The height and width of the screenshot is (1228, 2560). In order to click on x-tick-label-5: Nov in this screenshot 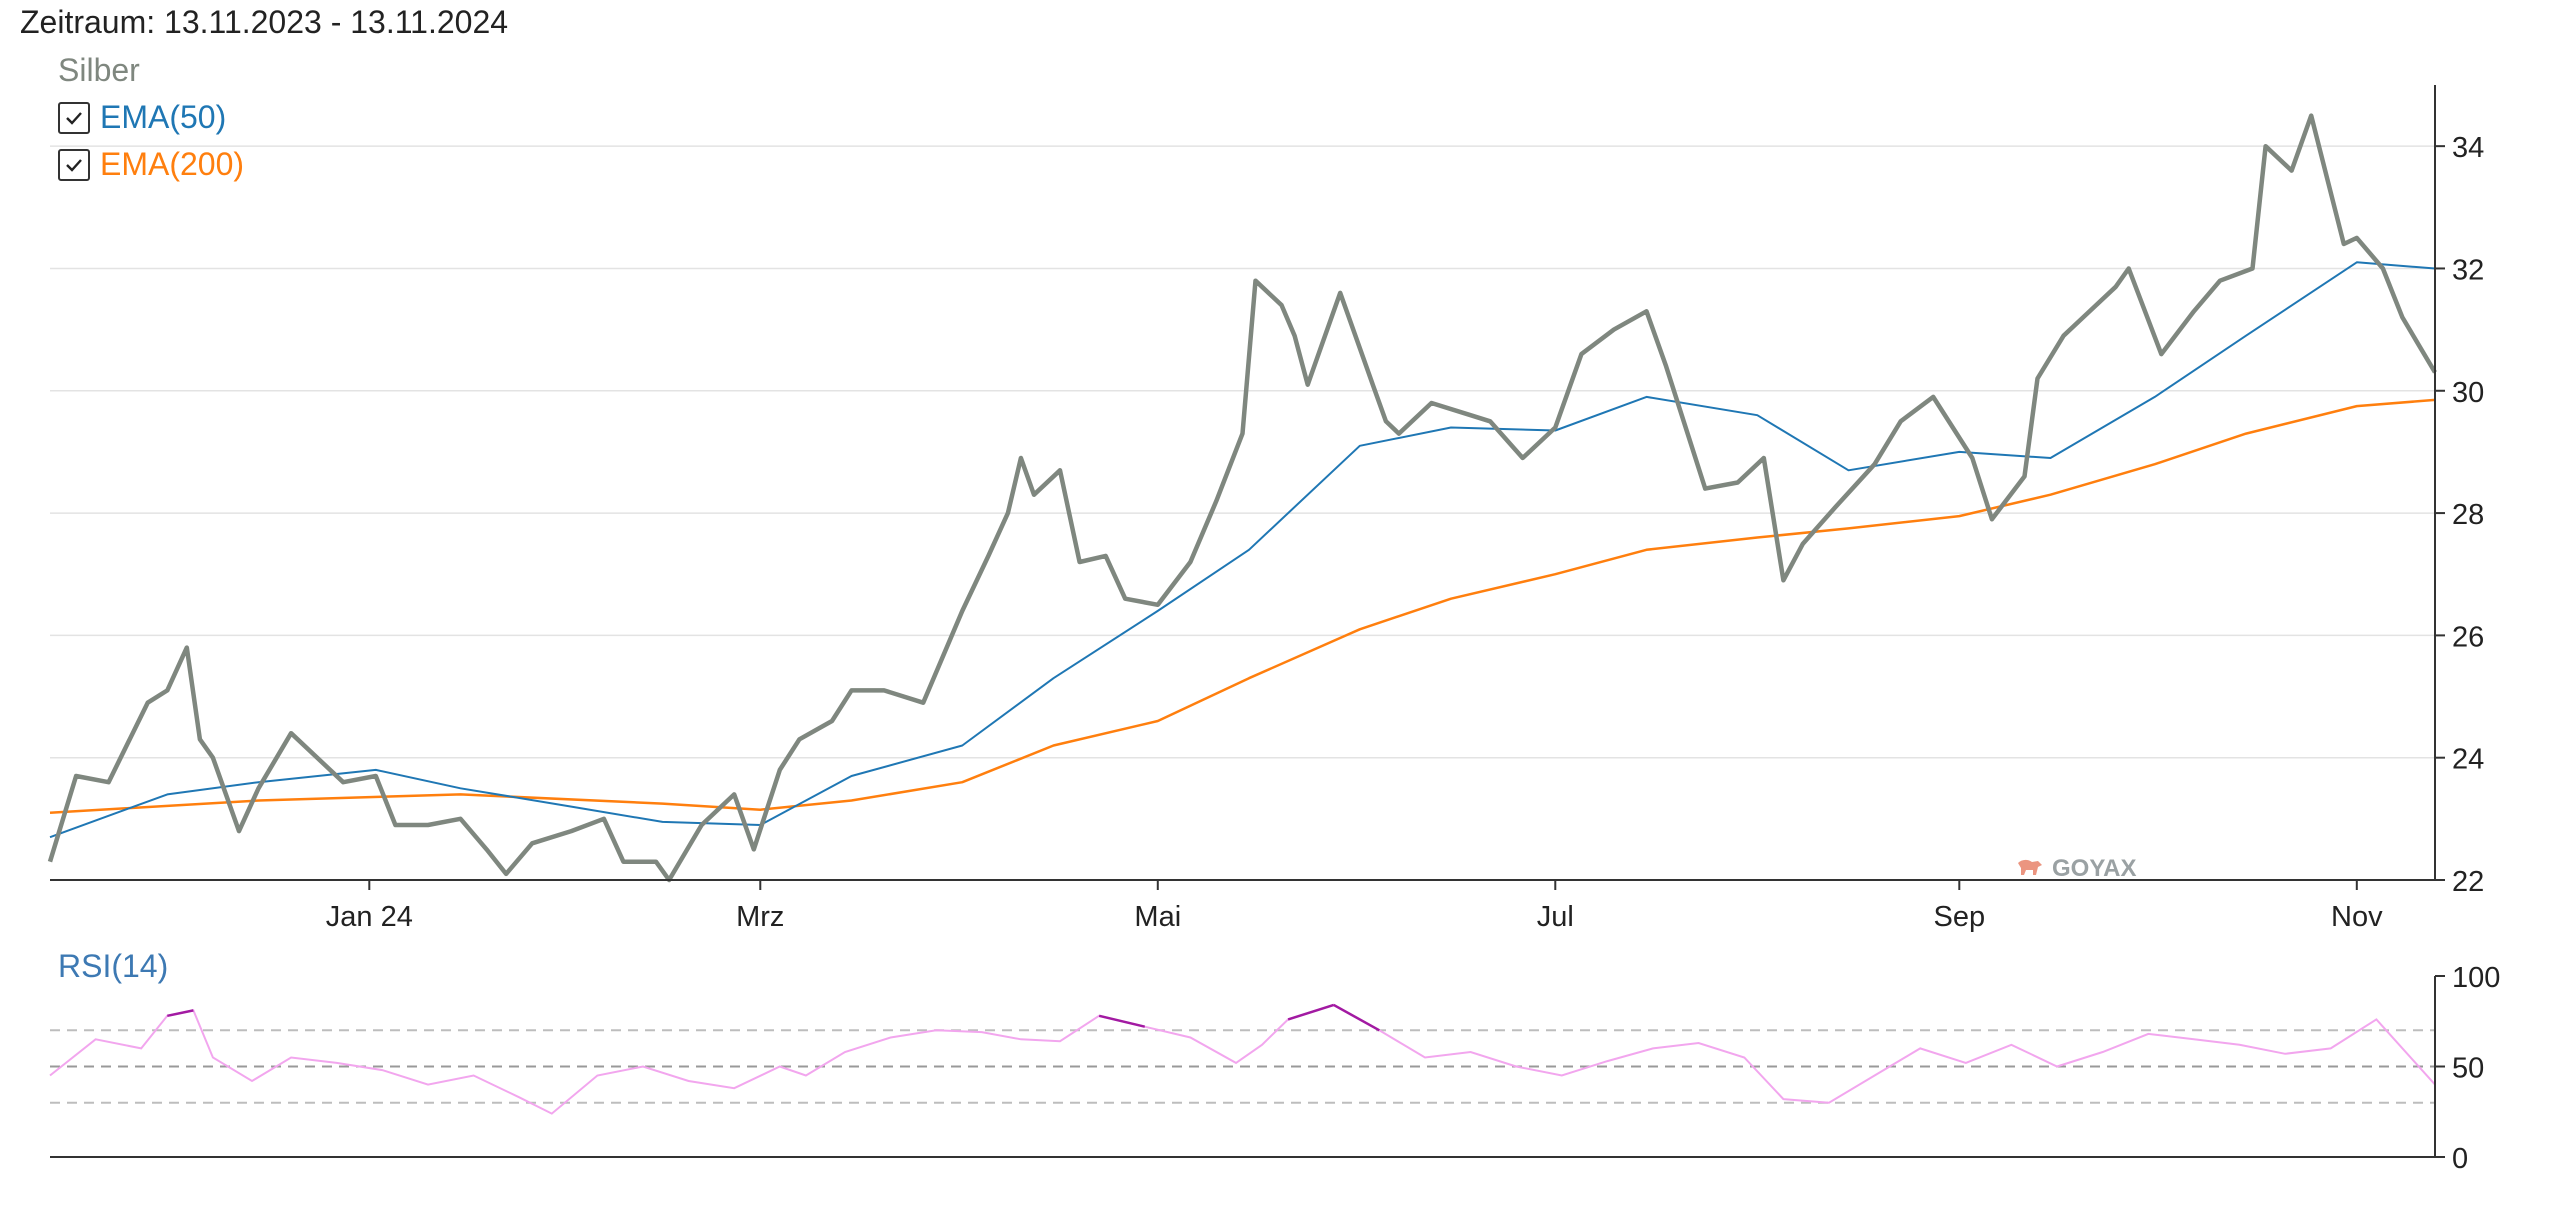, I will do `click(2357, 917)`.